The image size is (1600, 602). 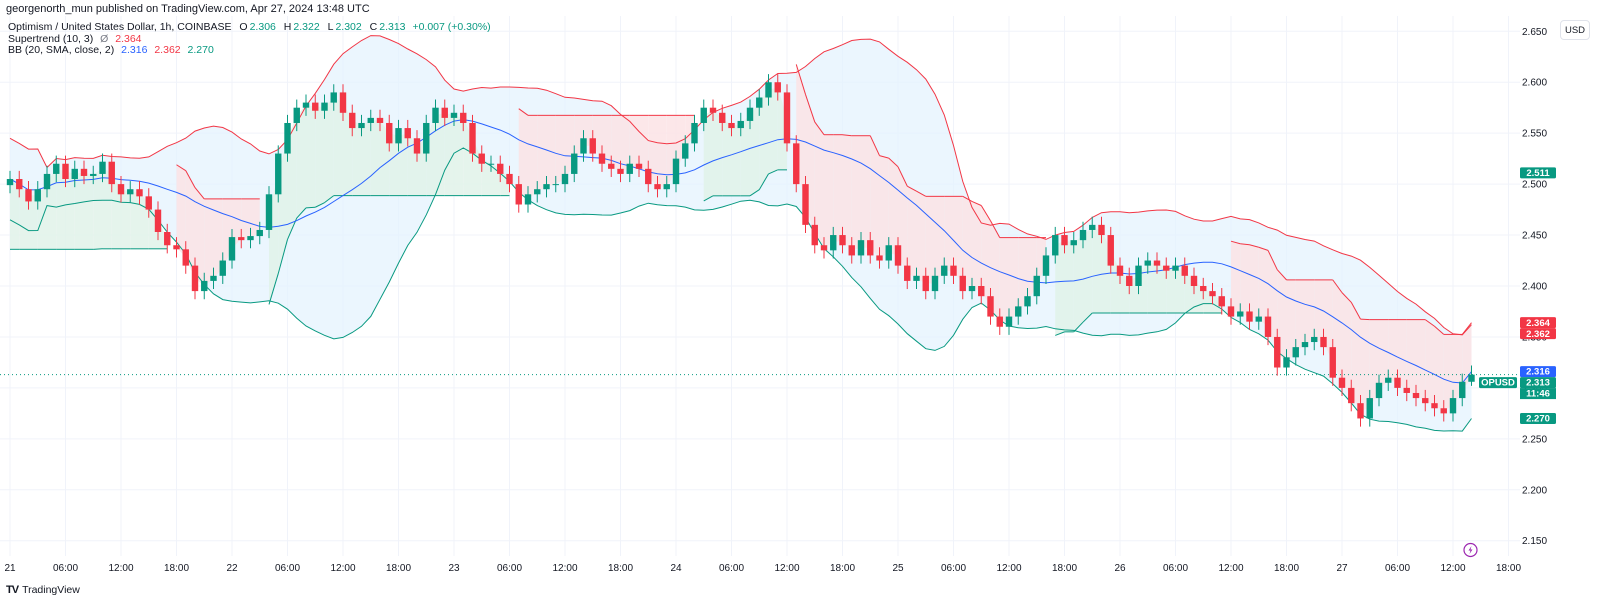 I want to click on legend-bb-upper: 2.362, so click(x=167, y=50).